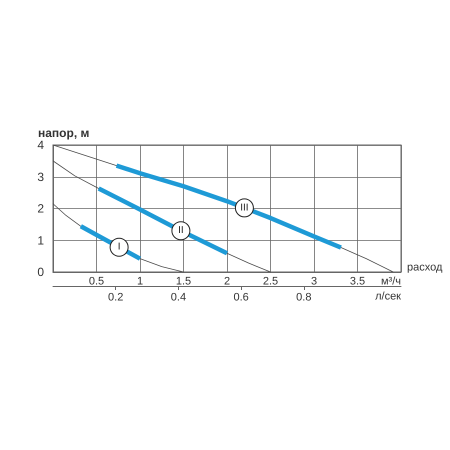  I want to click on series-label: I, so click(119, 247).